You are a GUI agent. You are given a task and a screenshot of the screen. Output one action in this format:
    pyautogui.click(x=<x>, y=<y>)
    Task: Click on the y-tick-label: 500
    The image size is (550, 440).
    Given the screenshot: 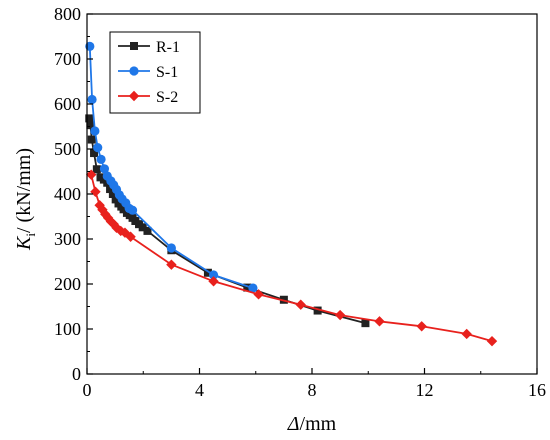 What is the action you would take?
    pyautogui.click(x=67, y=149)
    